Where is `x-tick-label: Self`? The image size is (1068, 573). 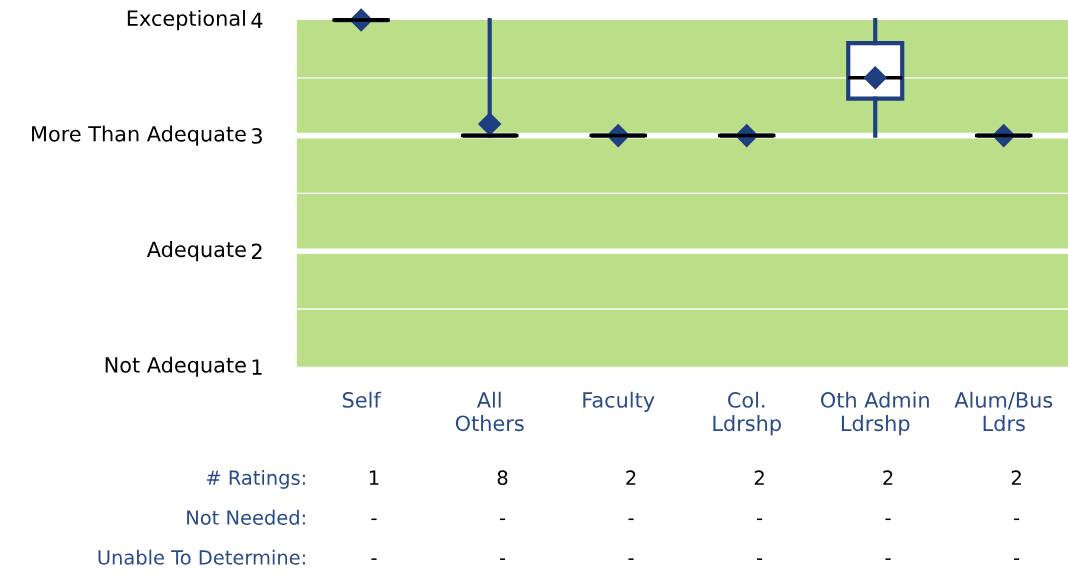
x-tick-label: Self is located at coordinates (362, 399).